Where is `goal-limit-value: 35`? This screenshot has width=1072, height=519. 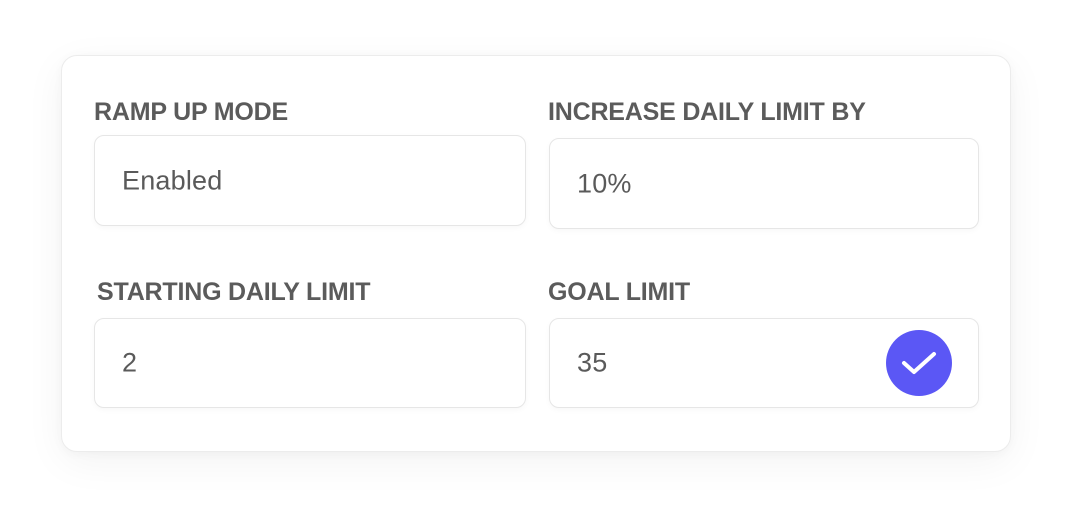 goal-limit-value: 35 is located at coordinates (592, 362).